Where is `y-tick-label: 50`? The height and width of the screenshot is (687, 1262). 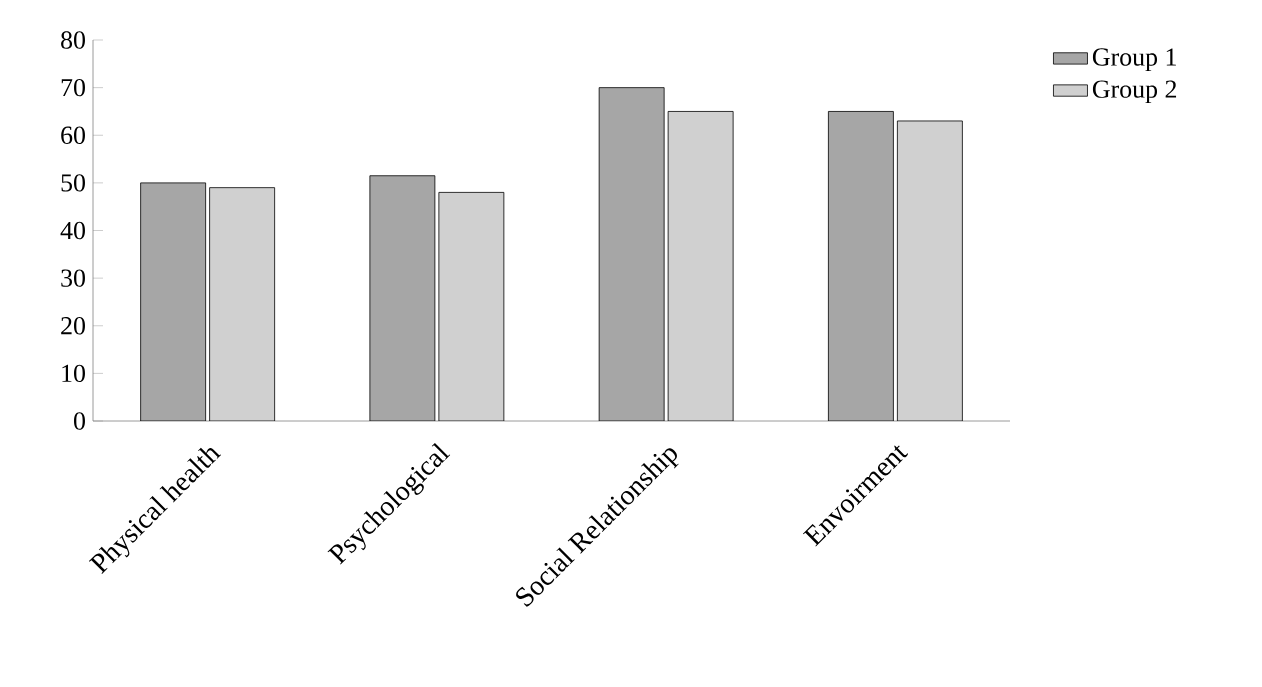
y-tick-label: 50 is located at coordinates (73, 183).